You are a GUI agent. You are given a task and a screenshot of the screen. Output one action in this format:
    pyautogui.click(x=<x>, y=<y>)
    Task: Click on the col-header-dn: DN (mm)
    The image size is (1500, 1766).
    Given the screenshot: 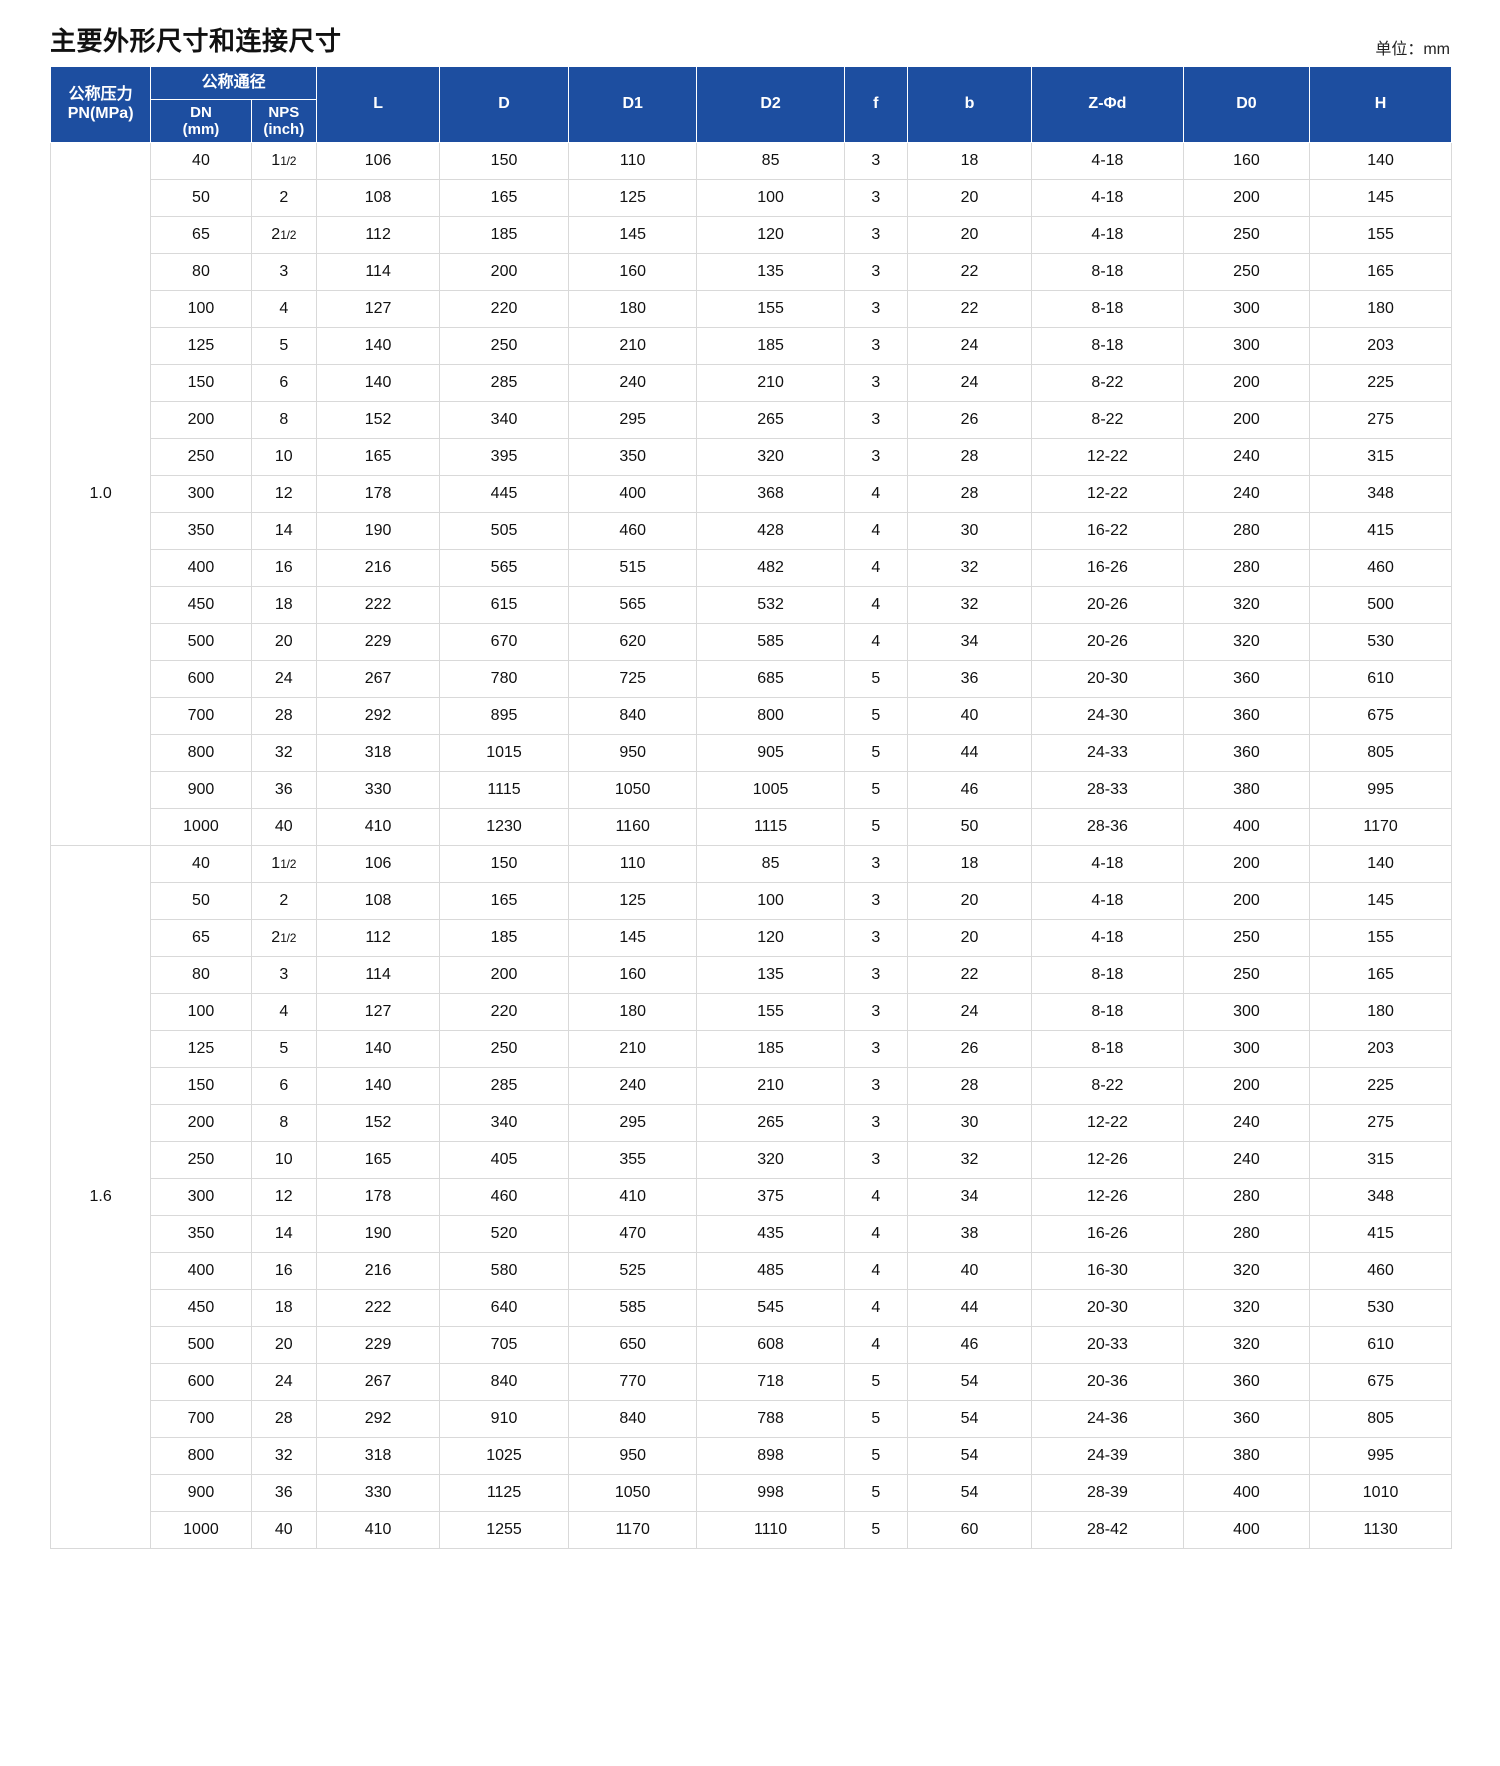 What is the action you would take?
    pyautogui.click(x=201, y=121)
    